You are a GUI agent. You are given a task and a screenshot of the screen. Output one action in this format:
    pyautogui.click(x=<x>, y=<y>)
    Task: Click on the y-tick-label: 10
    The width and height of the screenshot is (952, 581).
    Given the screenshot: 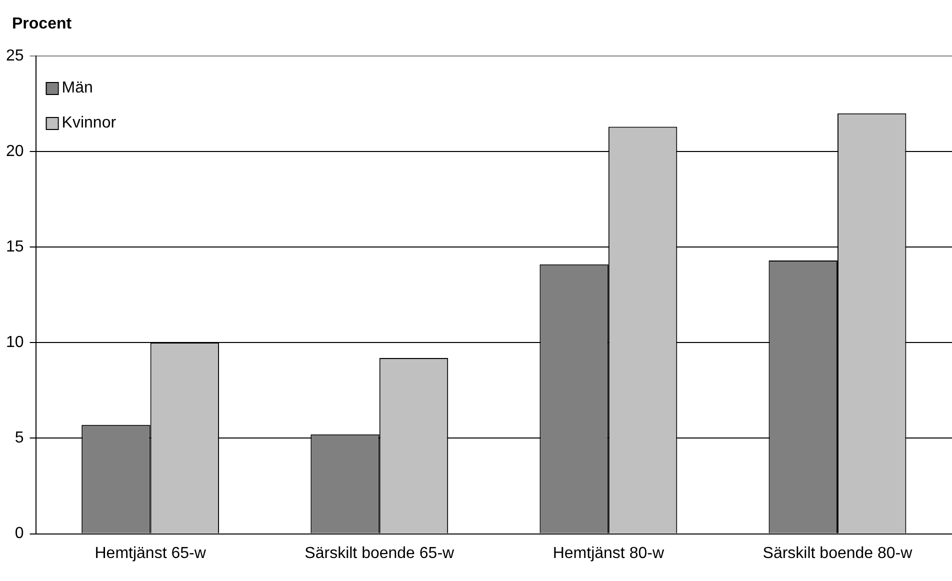 What is the action you would take?
    pyautogui.click(x=15, y=343)
    